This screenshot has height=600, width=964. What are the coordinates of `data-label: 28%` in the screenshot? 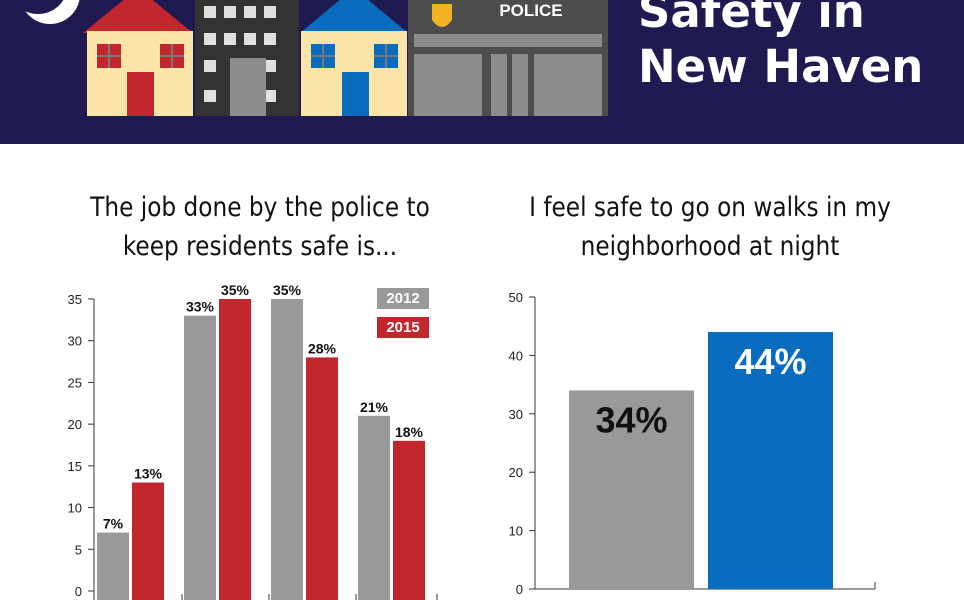 It's located at (322, 348).